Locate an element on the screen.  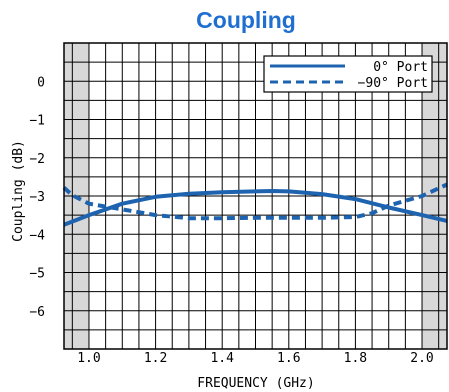
x-axis-label: FREQUENCY (GHz) is located at coordinates (255, 383).